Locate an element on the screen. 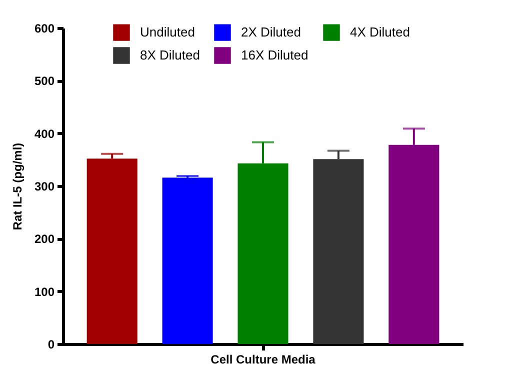  legend-label: 8X Diluted is located at coordinates (170, 55).